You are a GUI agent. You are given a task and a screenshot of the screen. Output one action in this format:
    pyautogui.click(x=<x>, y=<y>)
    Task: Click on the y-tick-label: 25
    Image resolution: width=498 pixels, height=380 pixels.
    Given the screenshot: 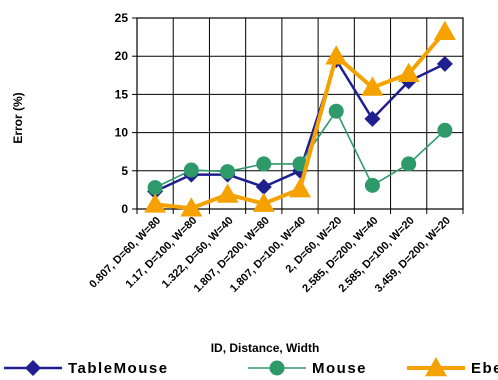 What is the action you would take?
    pyautogui.click(x=122, y=18)
    